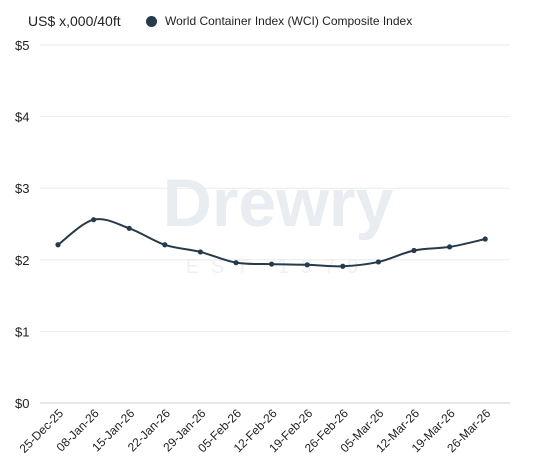 The width and height of the screenshot is (534, 471). Describe the element at coordinates (278, 203) in the screenshot. I see `watermark-text: Drewry` at that location.